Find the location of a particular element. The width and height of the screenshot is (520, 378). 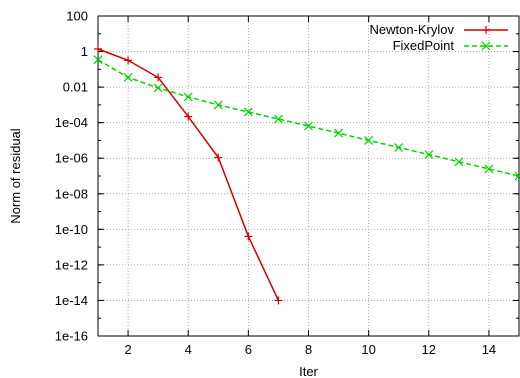

y-tick-label: 1e-10 is located at coordinates (71, 229).